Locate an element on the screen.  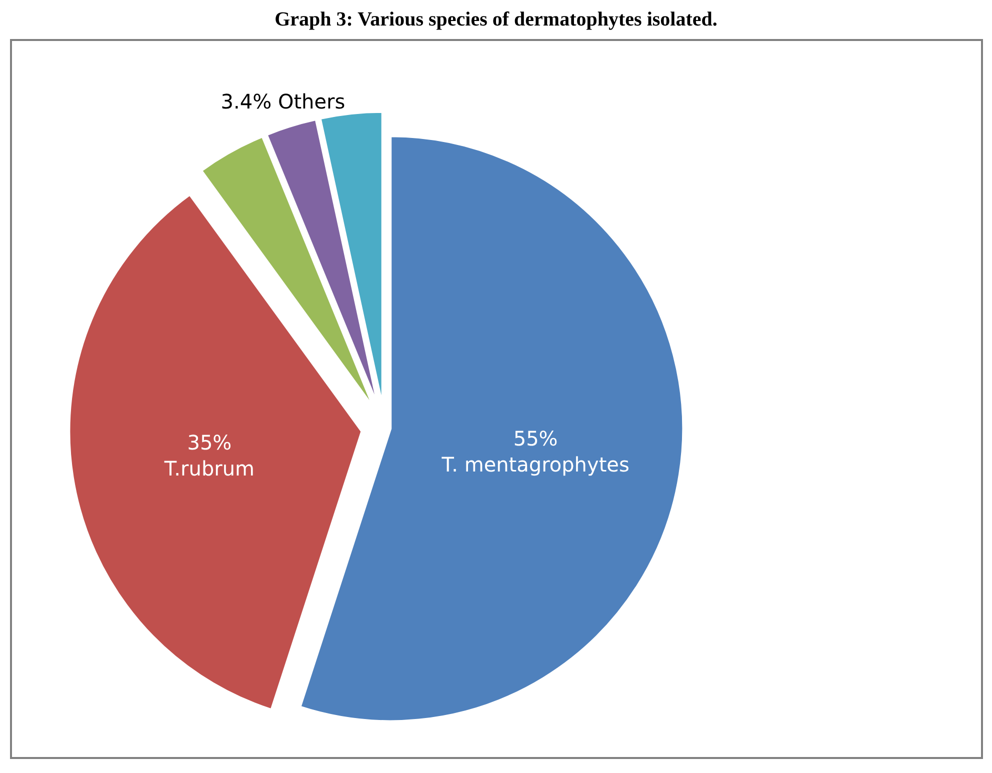
data-label: 55% is located at coordinates (535, 438).